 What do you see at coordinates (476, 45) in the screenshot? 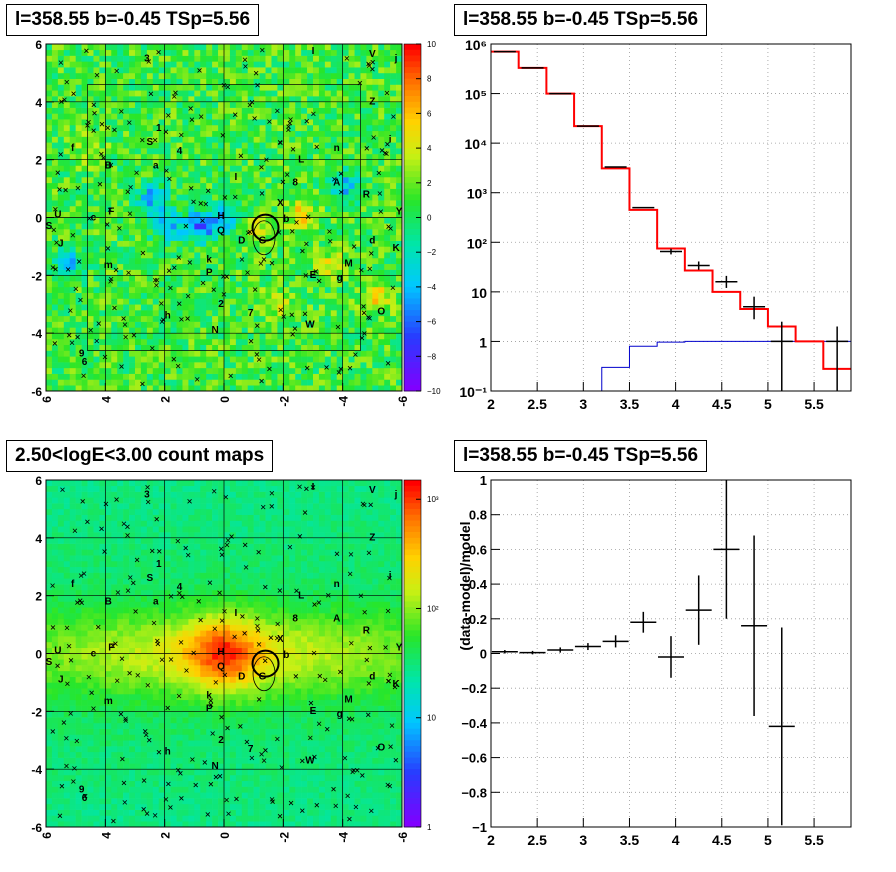
I see `y-tick-label: 10⁶` at bounding box center [476, 45].